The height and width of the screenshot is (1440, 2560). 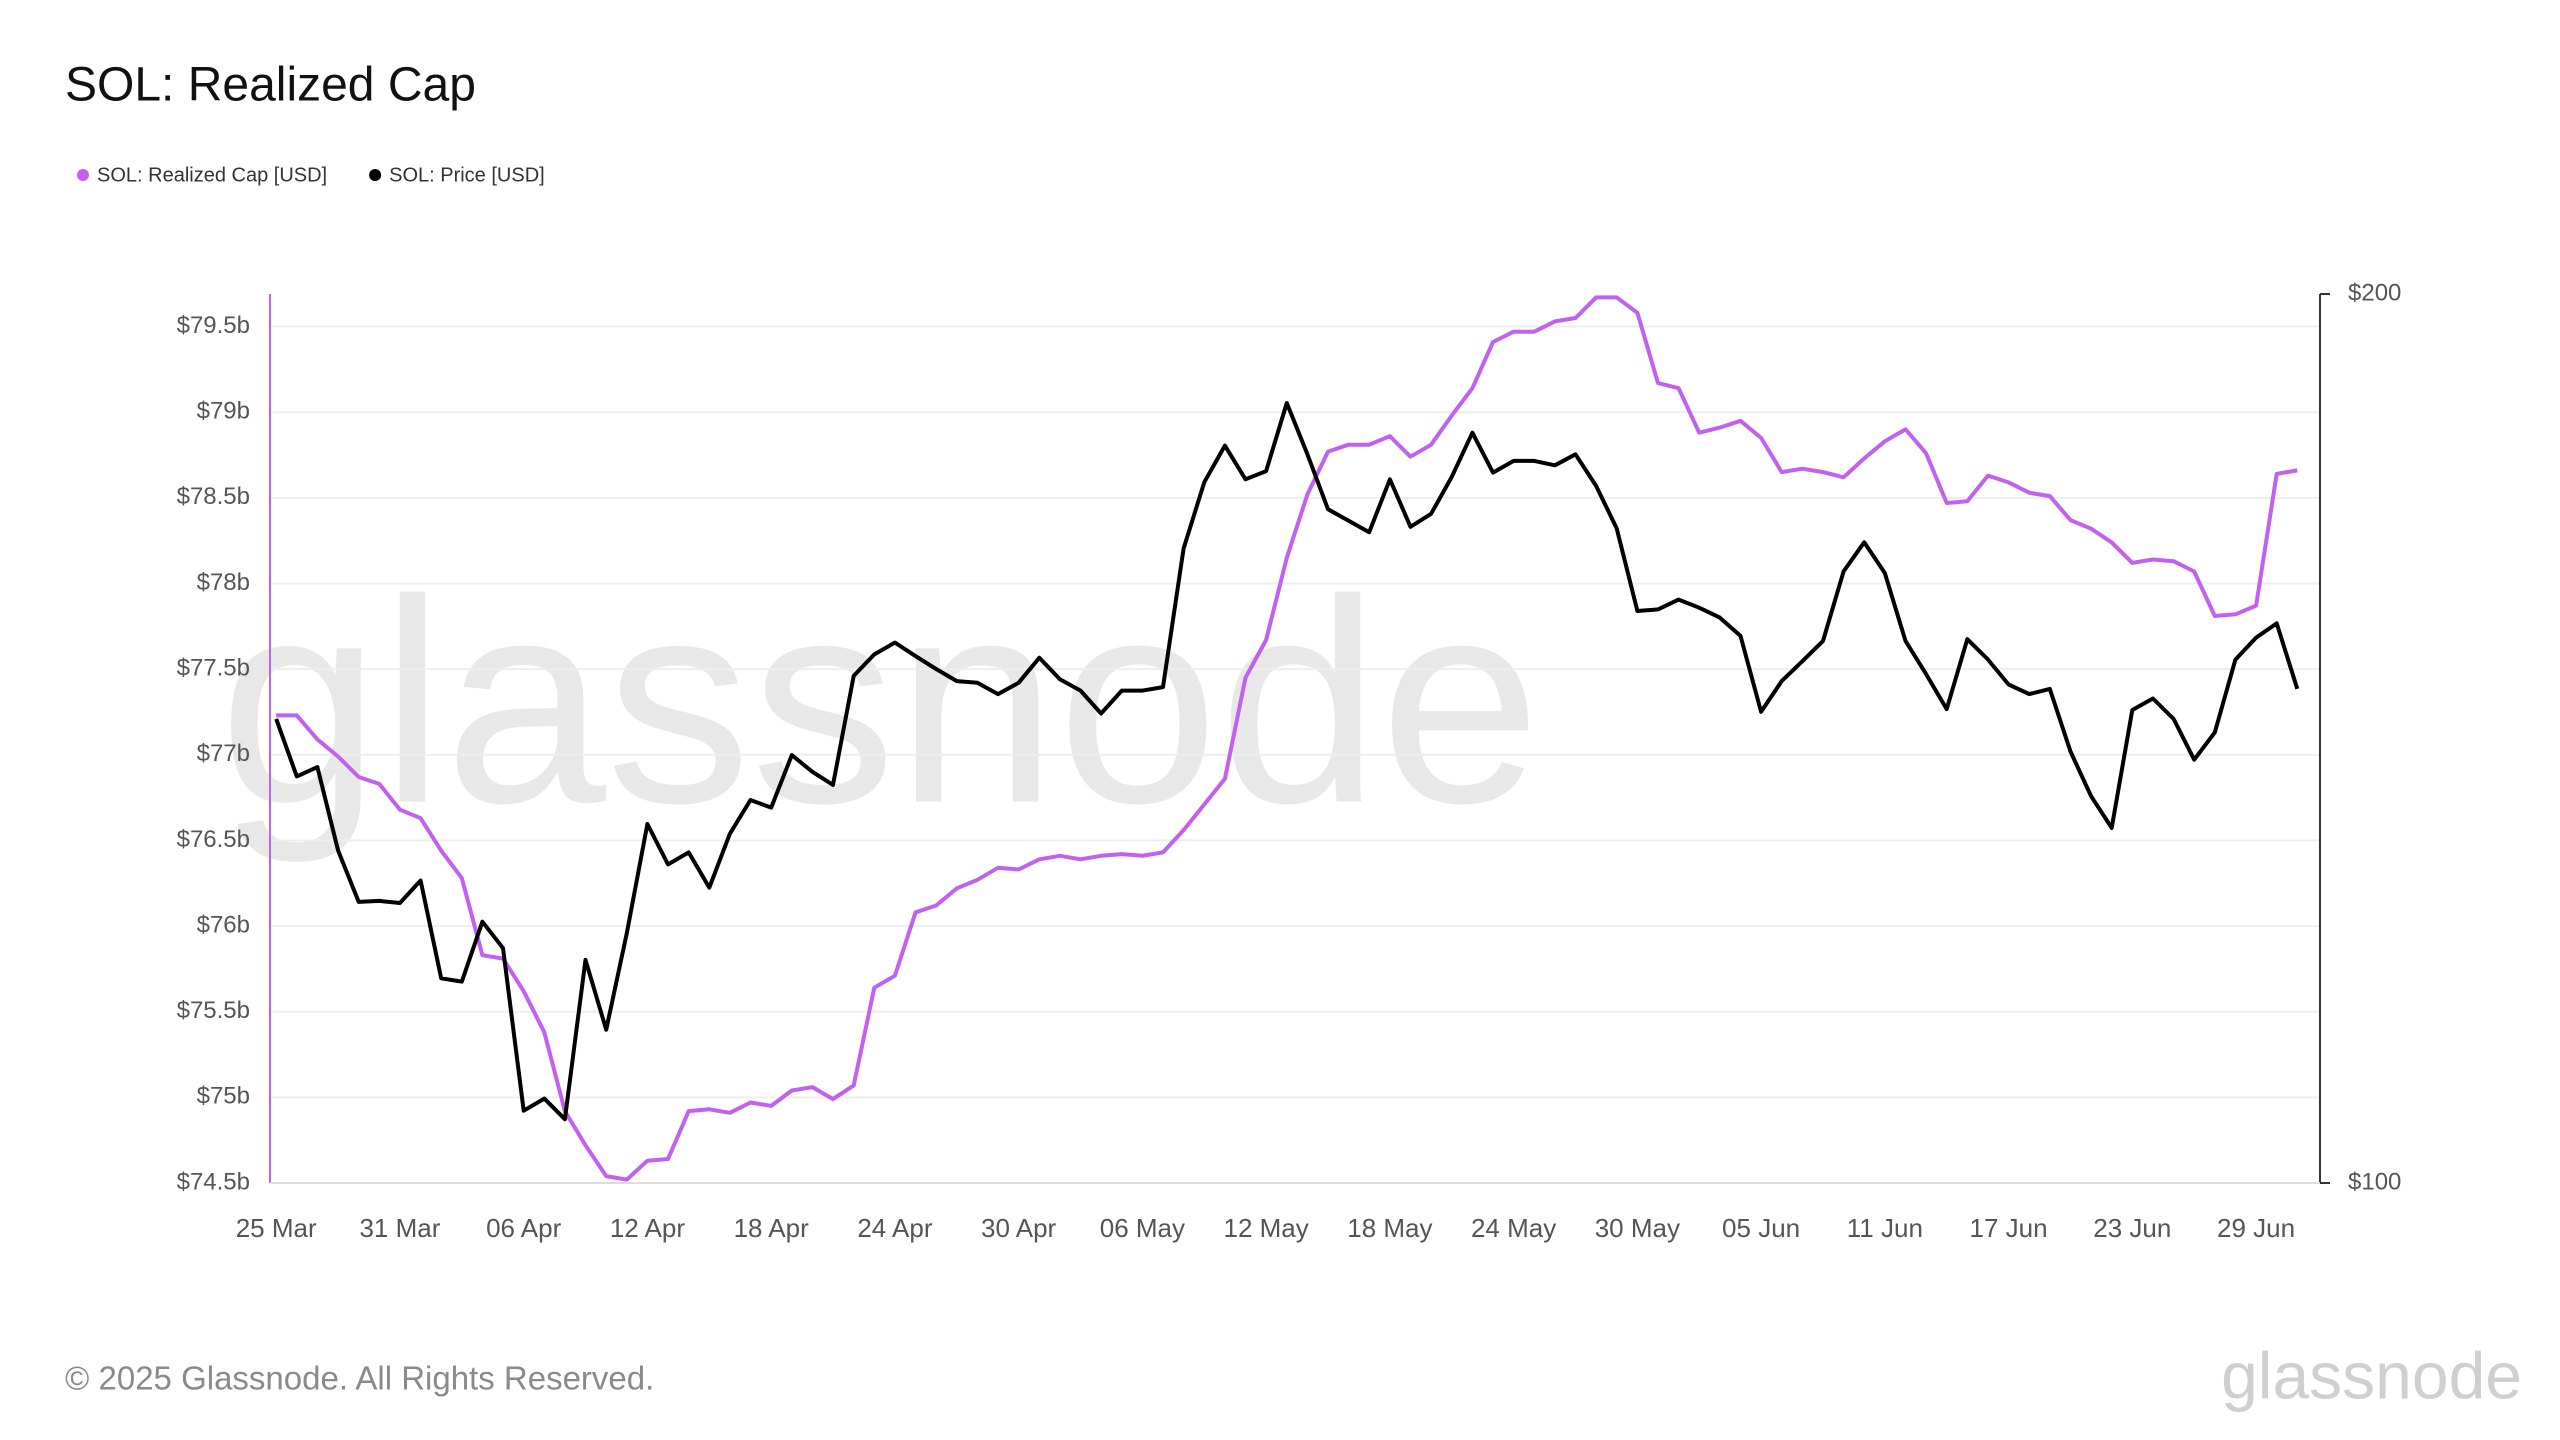 I want to click on y-tick-label: $77.5b, so click(x=213, y=667).